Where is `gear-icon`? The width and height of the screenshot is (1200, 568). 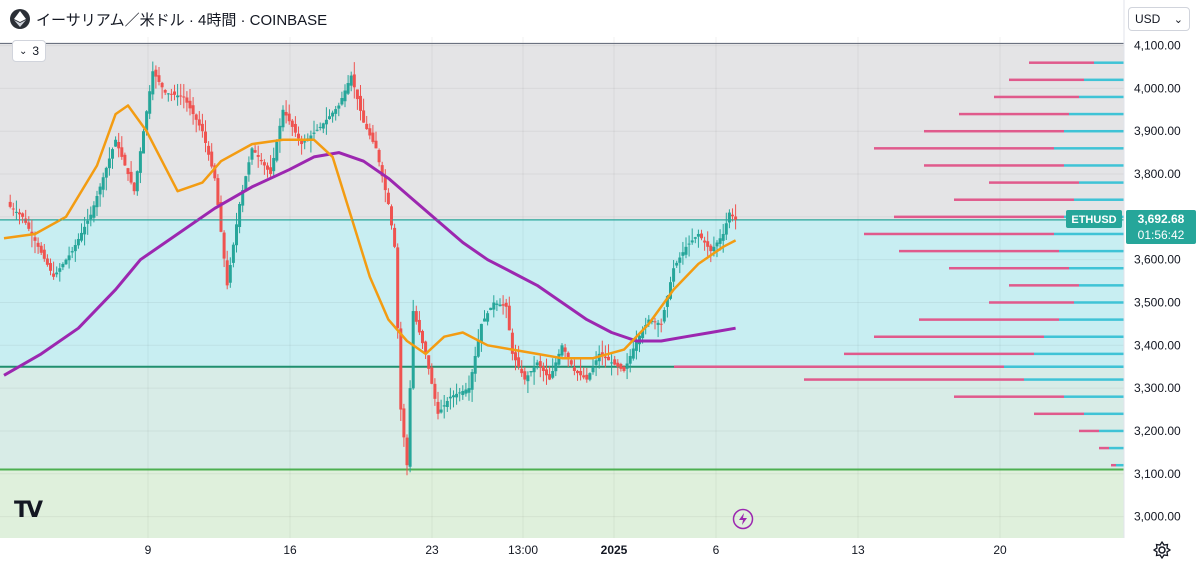 gear-icon is located at coordinates (1162, 550).